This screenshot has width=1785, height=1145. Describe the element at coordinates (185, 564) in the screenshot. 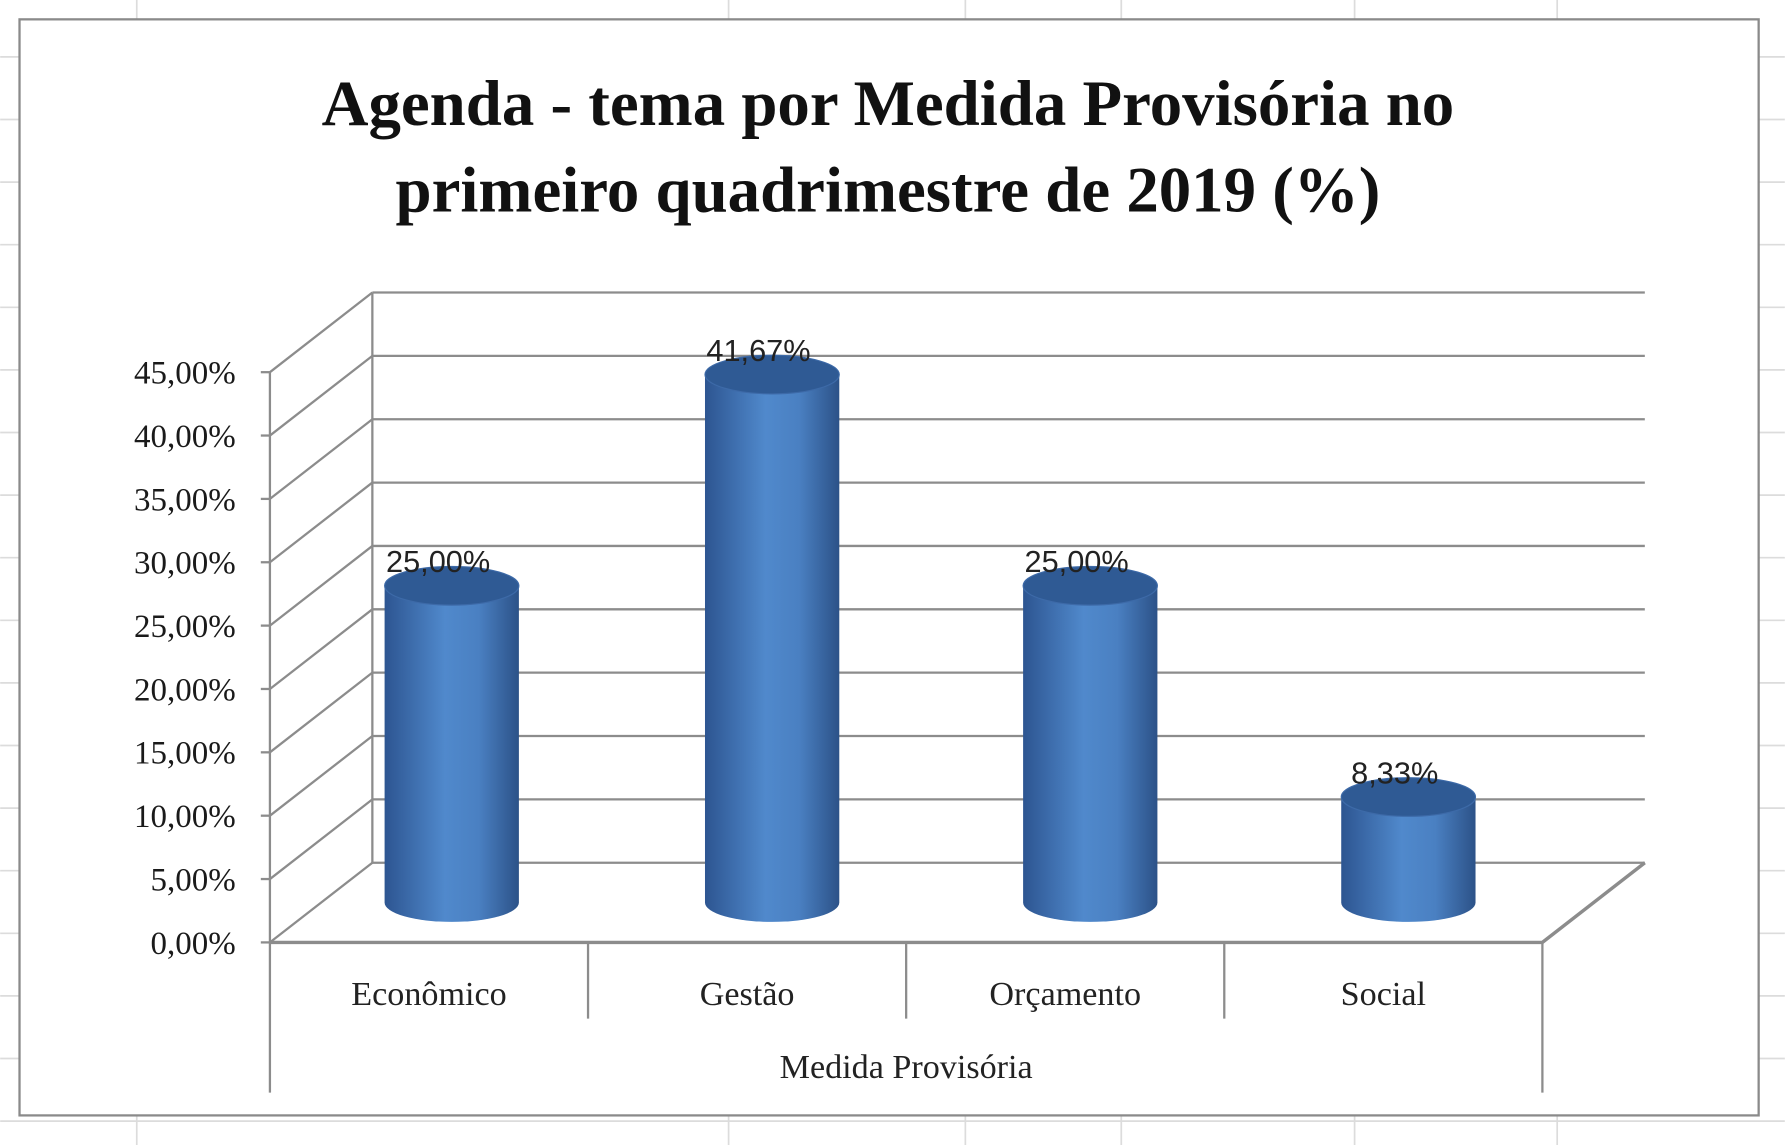

I see `y-tick-label: 30,00%` at that location.